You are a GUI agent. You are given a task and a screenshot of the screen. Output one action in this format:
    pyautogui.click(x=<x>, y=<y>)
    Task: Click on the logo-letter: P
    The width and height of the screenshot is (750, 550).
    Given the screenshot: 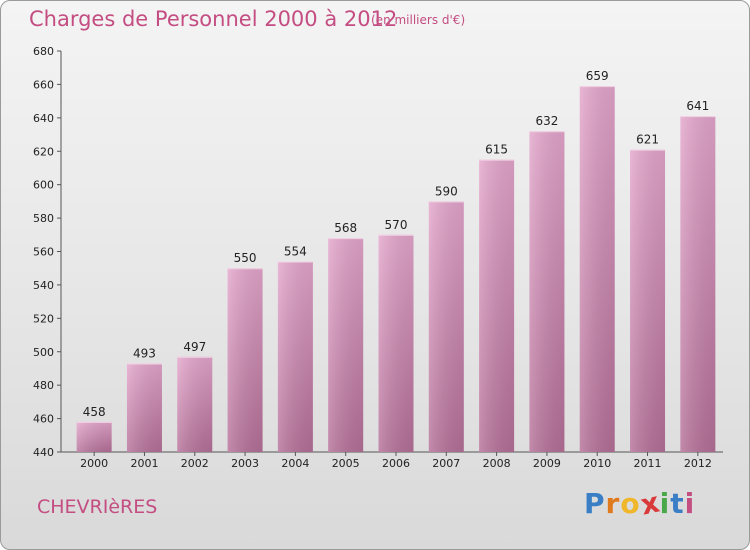 What is the action you would take?
    pyautogui.click(x=595, y=503)
    